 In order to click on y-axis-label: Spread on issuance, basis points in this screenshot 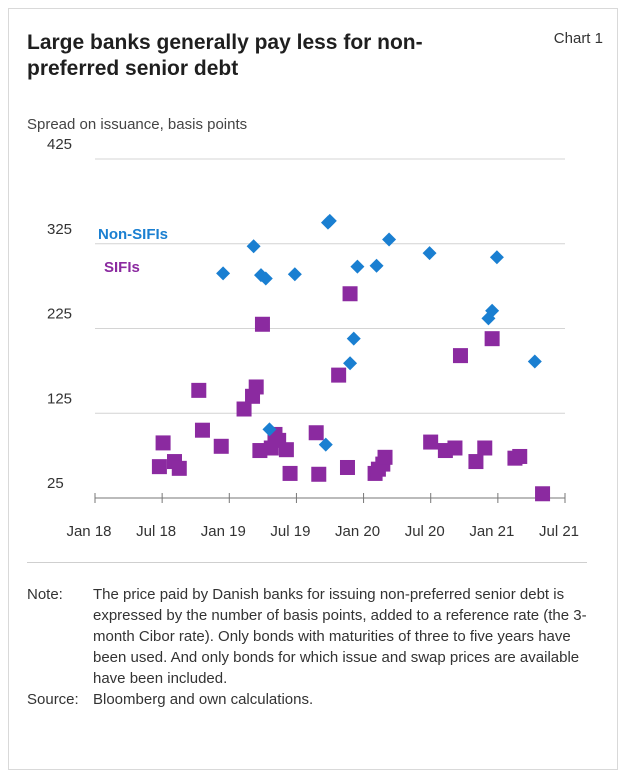, I will do `click(137, 124)`.